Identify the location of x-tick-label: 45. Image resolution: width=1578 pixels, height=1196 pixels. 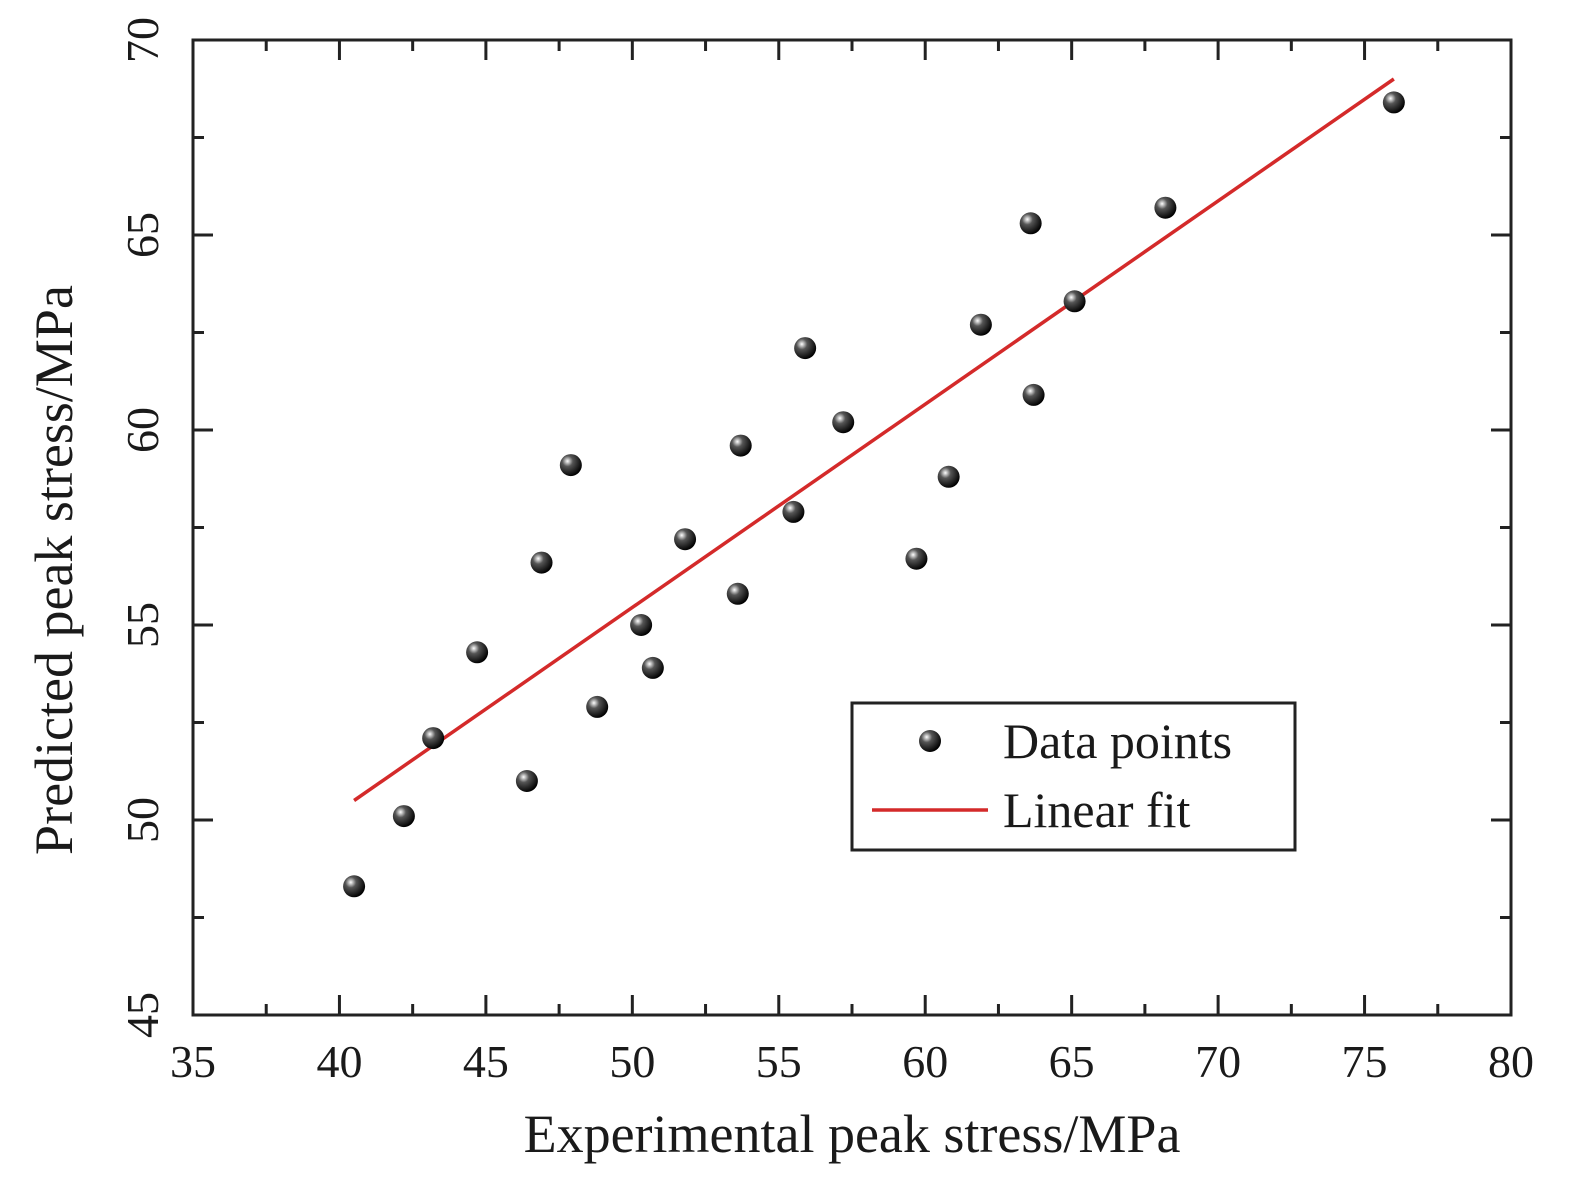
(486, 1061).